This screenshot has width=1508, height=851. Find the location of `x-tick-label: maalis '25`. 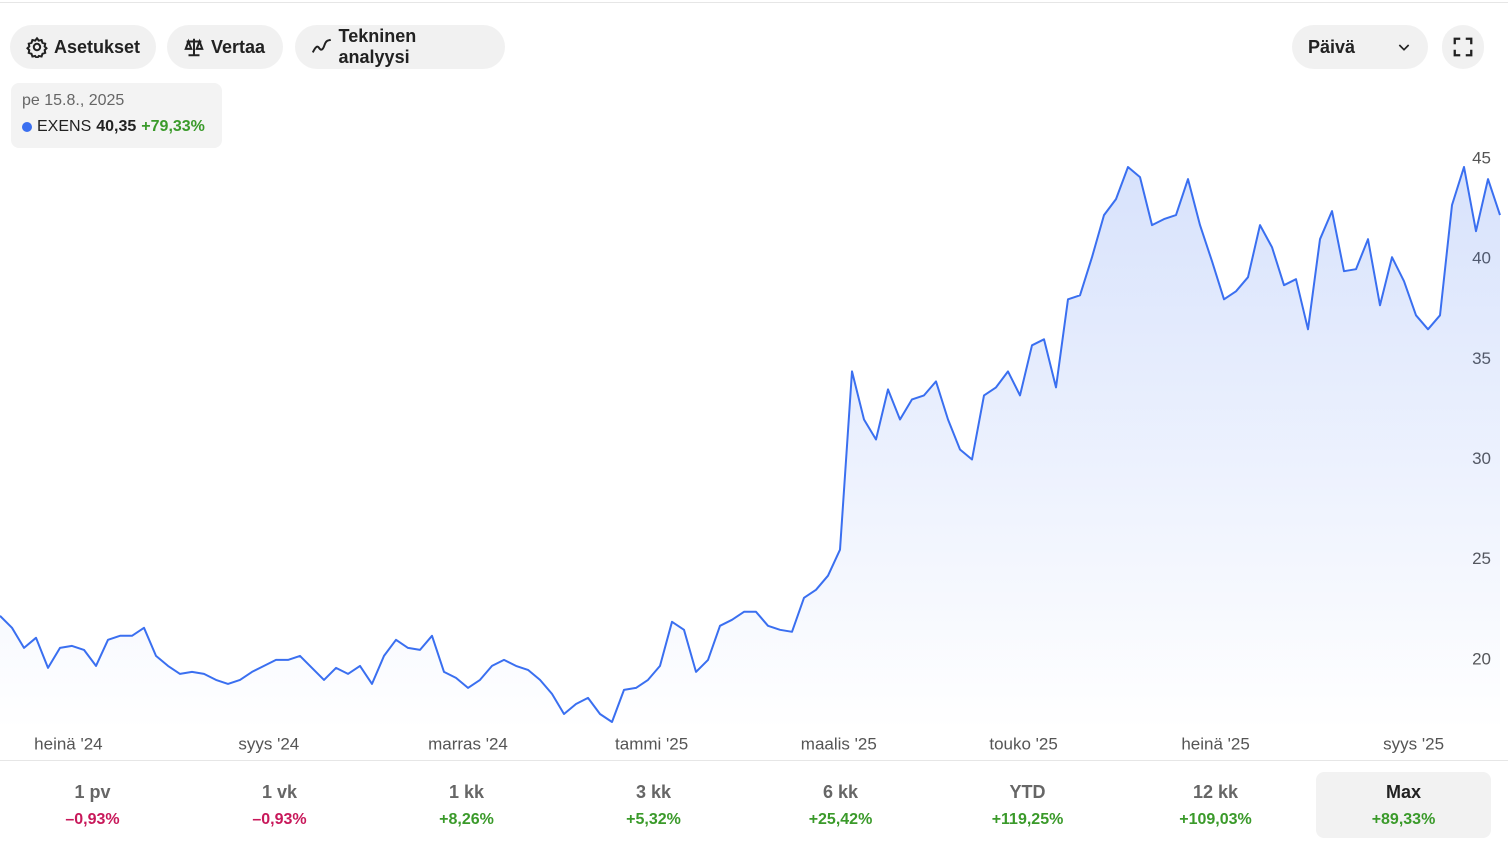

x-tick-label: maalis '25 is located at coordinates (839, 743).